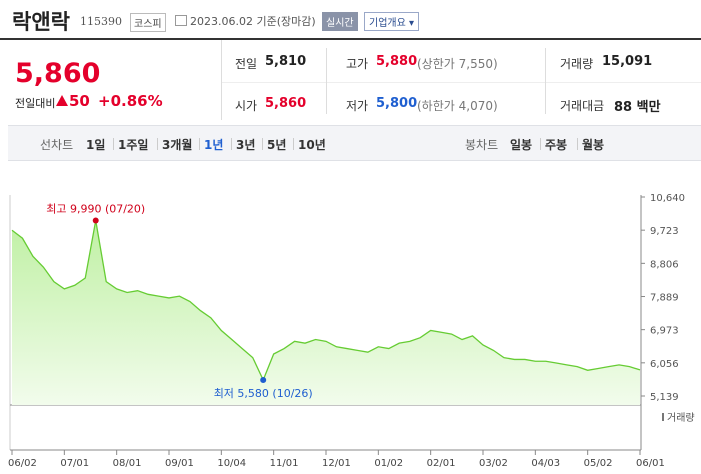 This screenshot has width=701, height=474. I want to click on period-tab: 3개월, so click(177, 145).